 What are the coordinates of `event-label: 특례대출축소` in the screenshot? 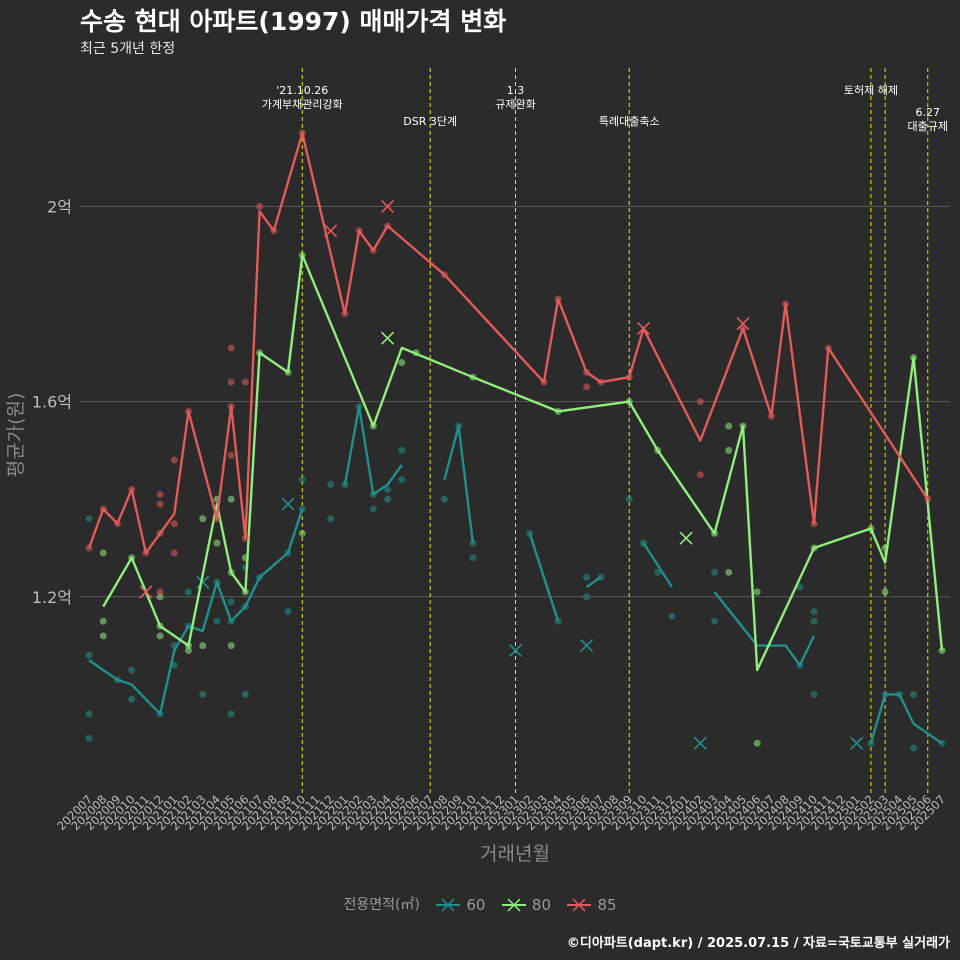 It's located at (629, 121).